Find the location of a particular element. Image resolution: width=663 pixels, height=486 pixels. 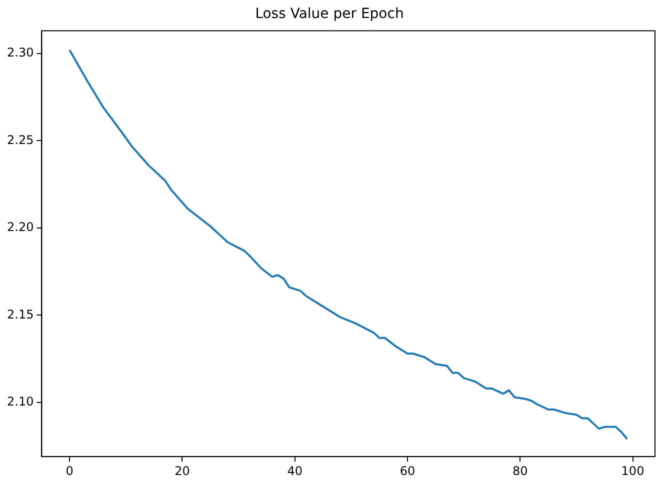

y-tick-label: 2.15 is located at coordinates (20, 314).